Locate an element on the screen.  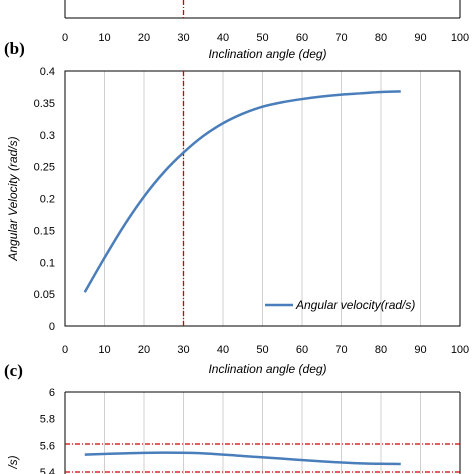
panel-b-x-tick-label: 80 is located at coordinates (381, 350).